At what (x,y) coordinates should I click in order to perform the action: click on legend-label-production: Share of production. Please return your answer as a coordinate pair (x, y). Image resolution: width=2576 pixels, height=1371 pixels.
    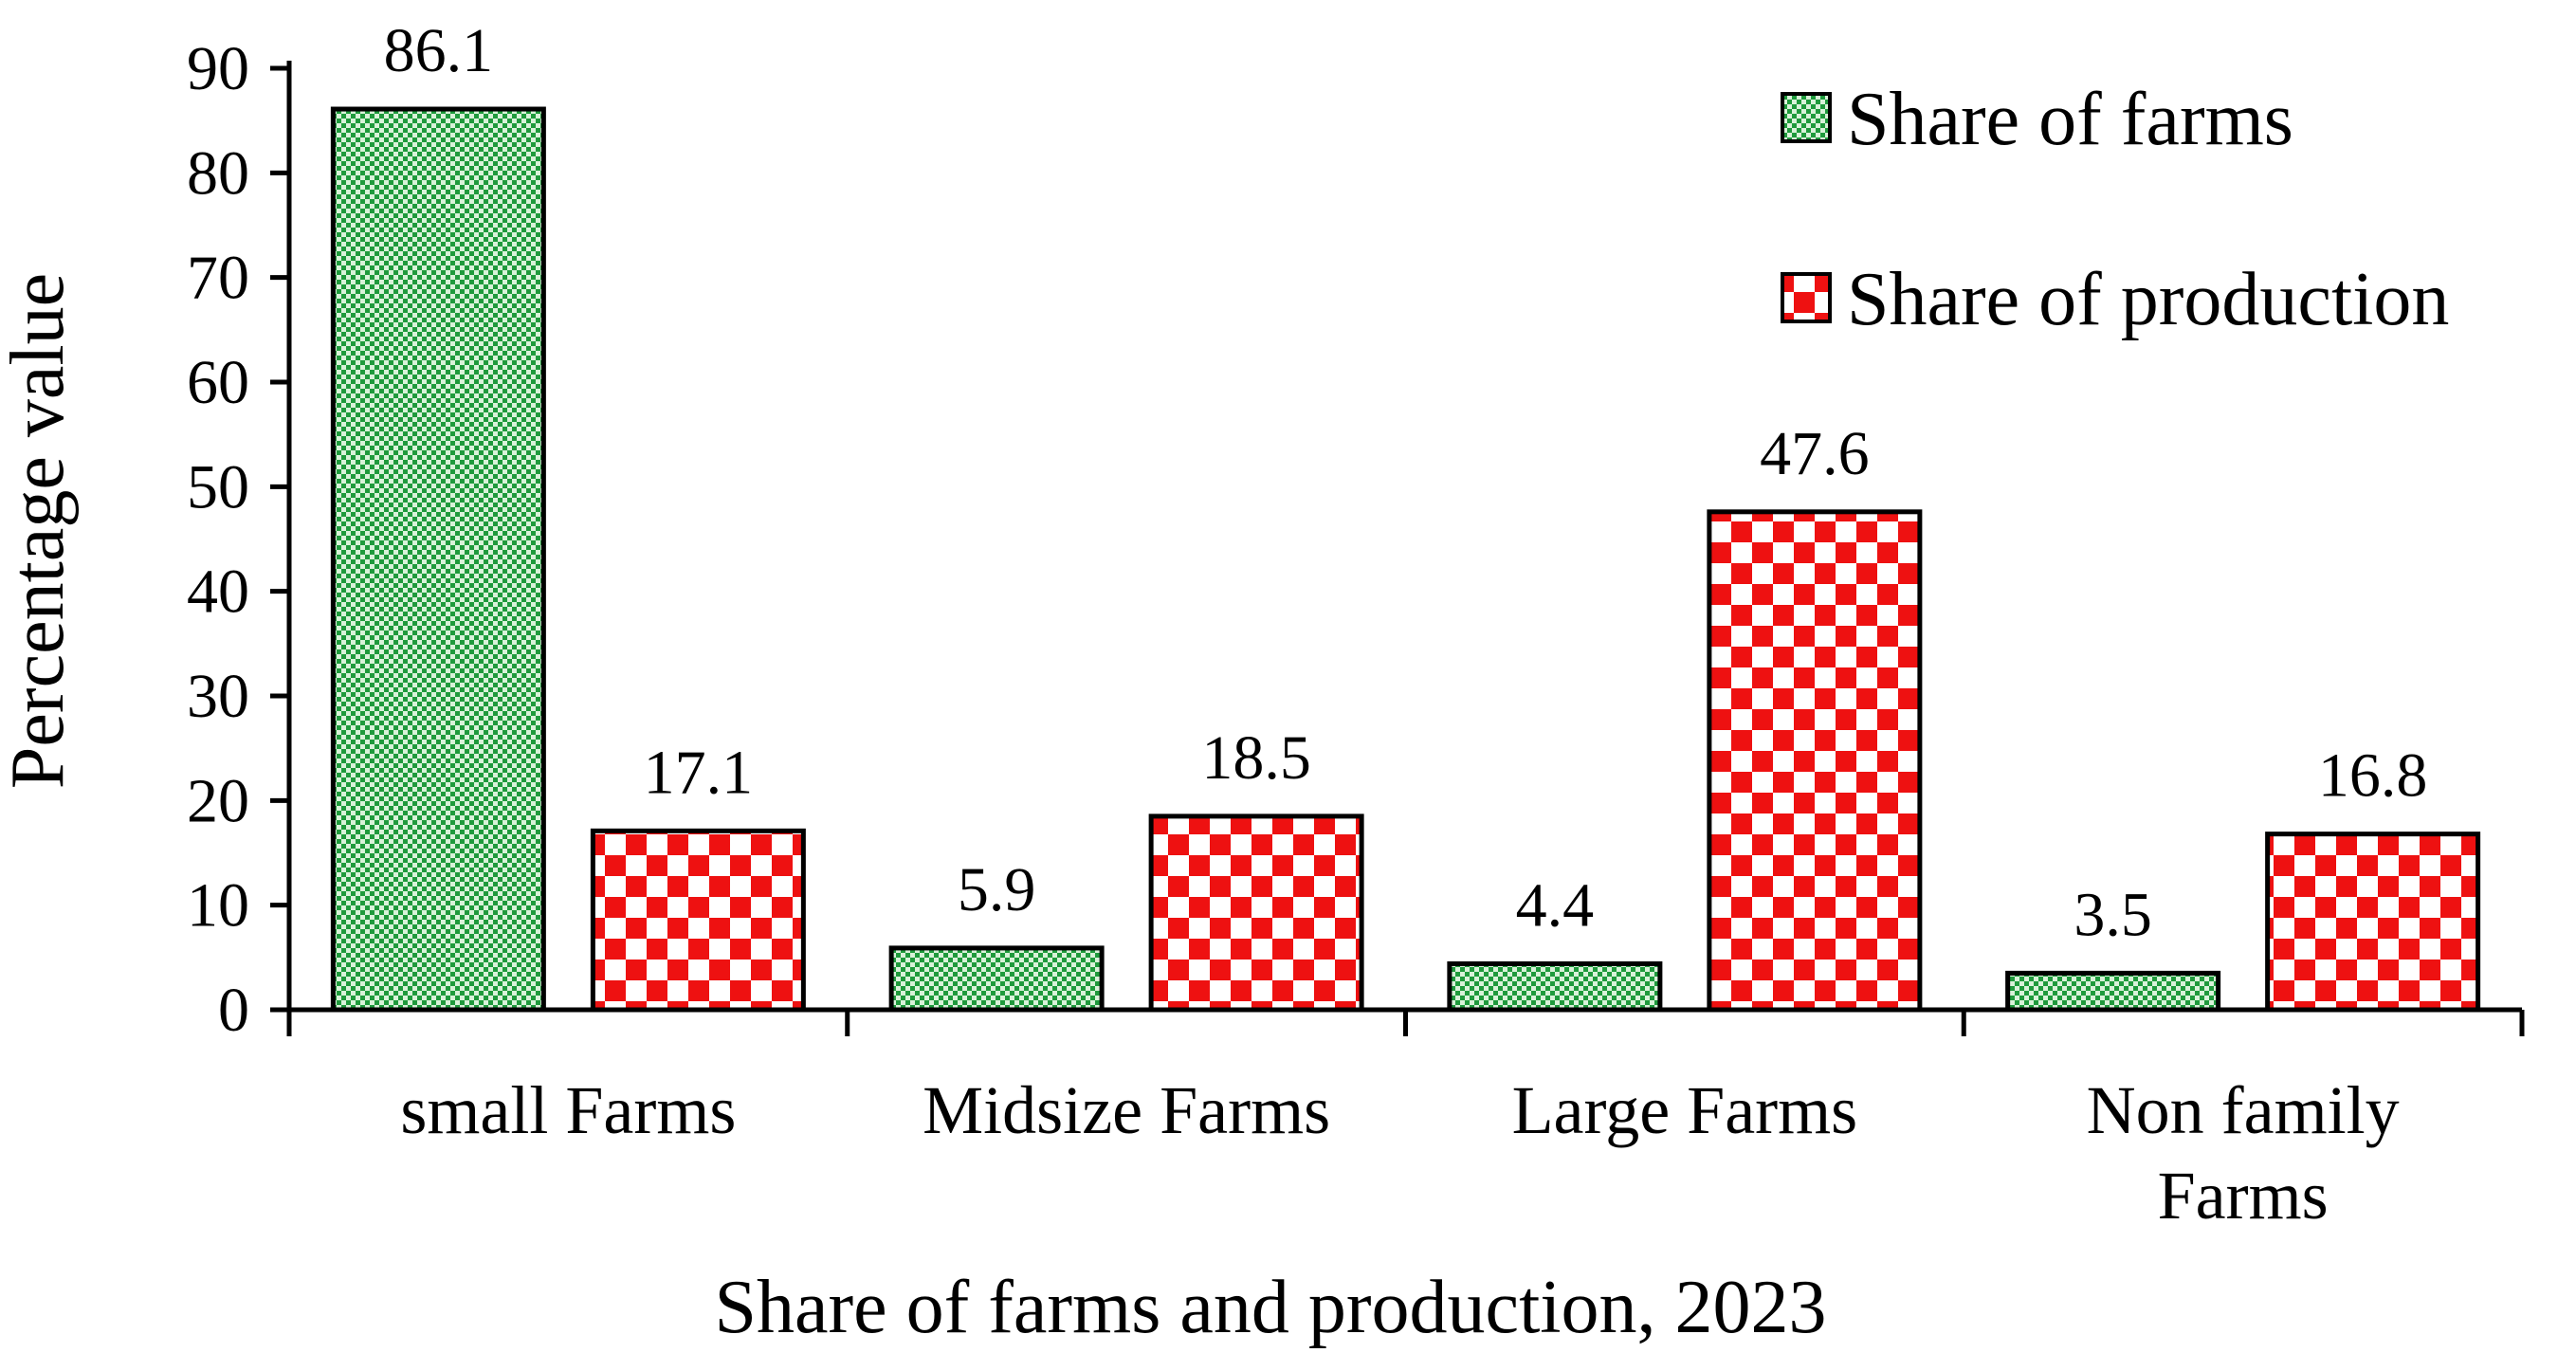
    Looking at the image, I should click on (2148, 299).